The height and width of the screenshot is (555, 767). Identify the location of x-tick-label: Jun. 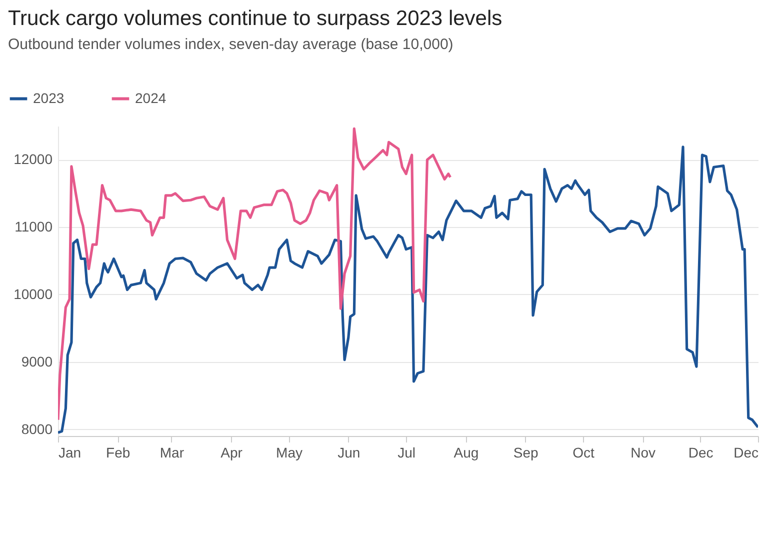
(349, 452).